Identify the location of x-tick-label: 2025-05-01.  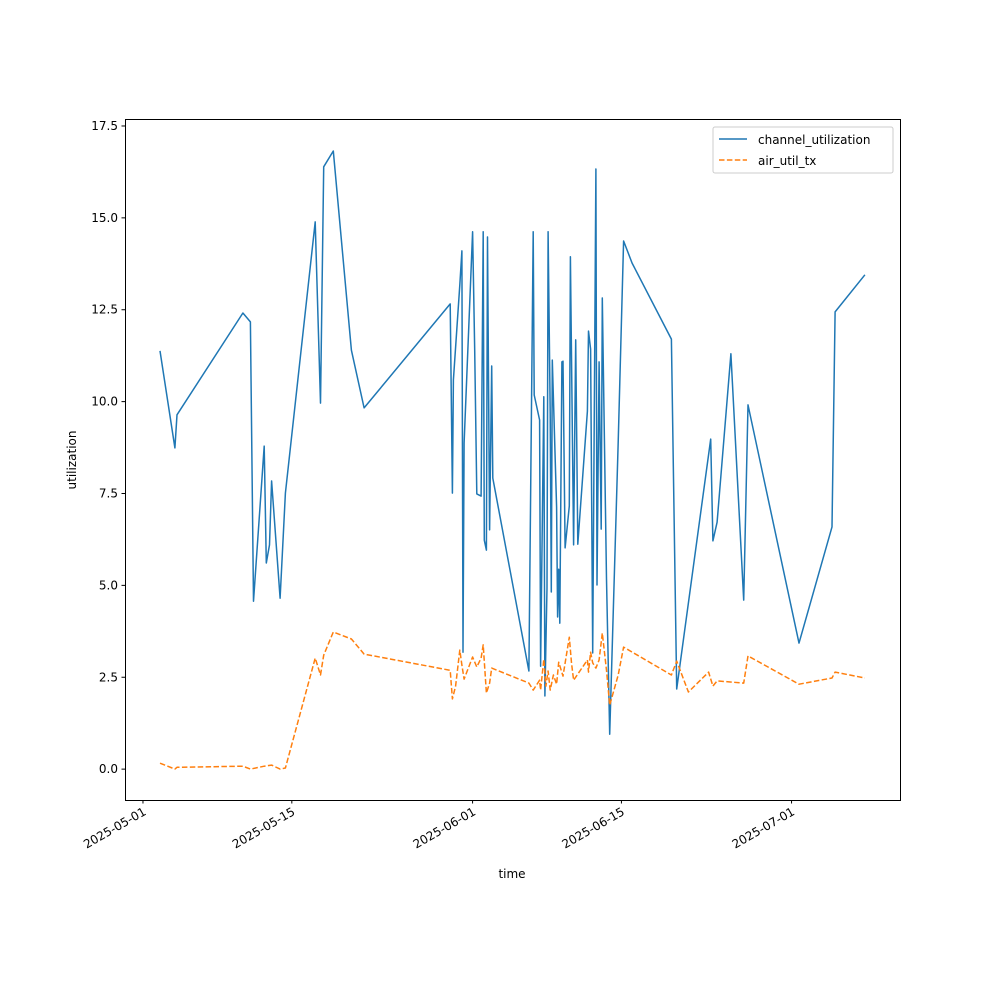
(114, 827).